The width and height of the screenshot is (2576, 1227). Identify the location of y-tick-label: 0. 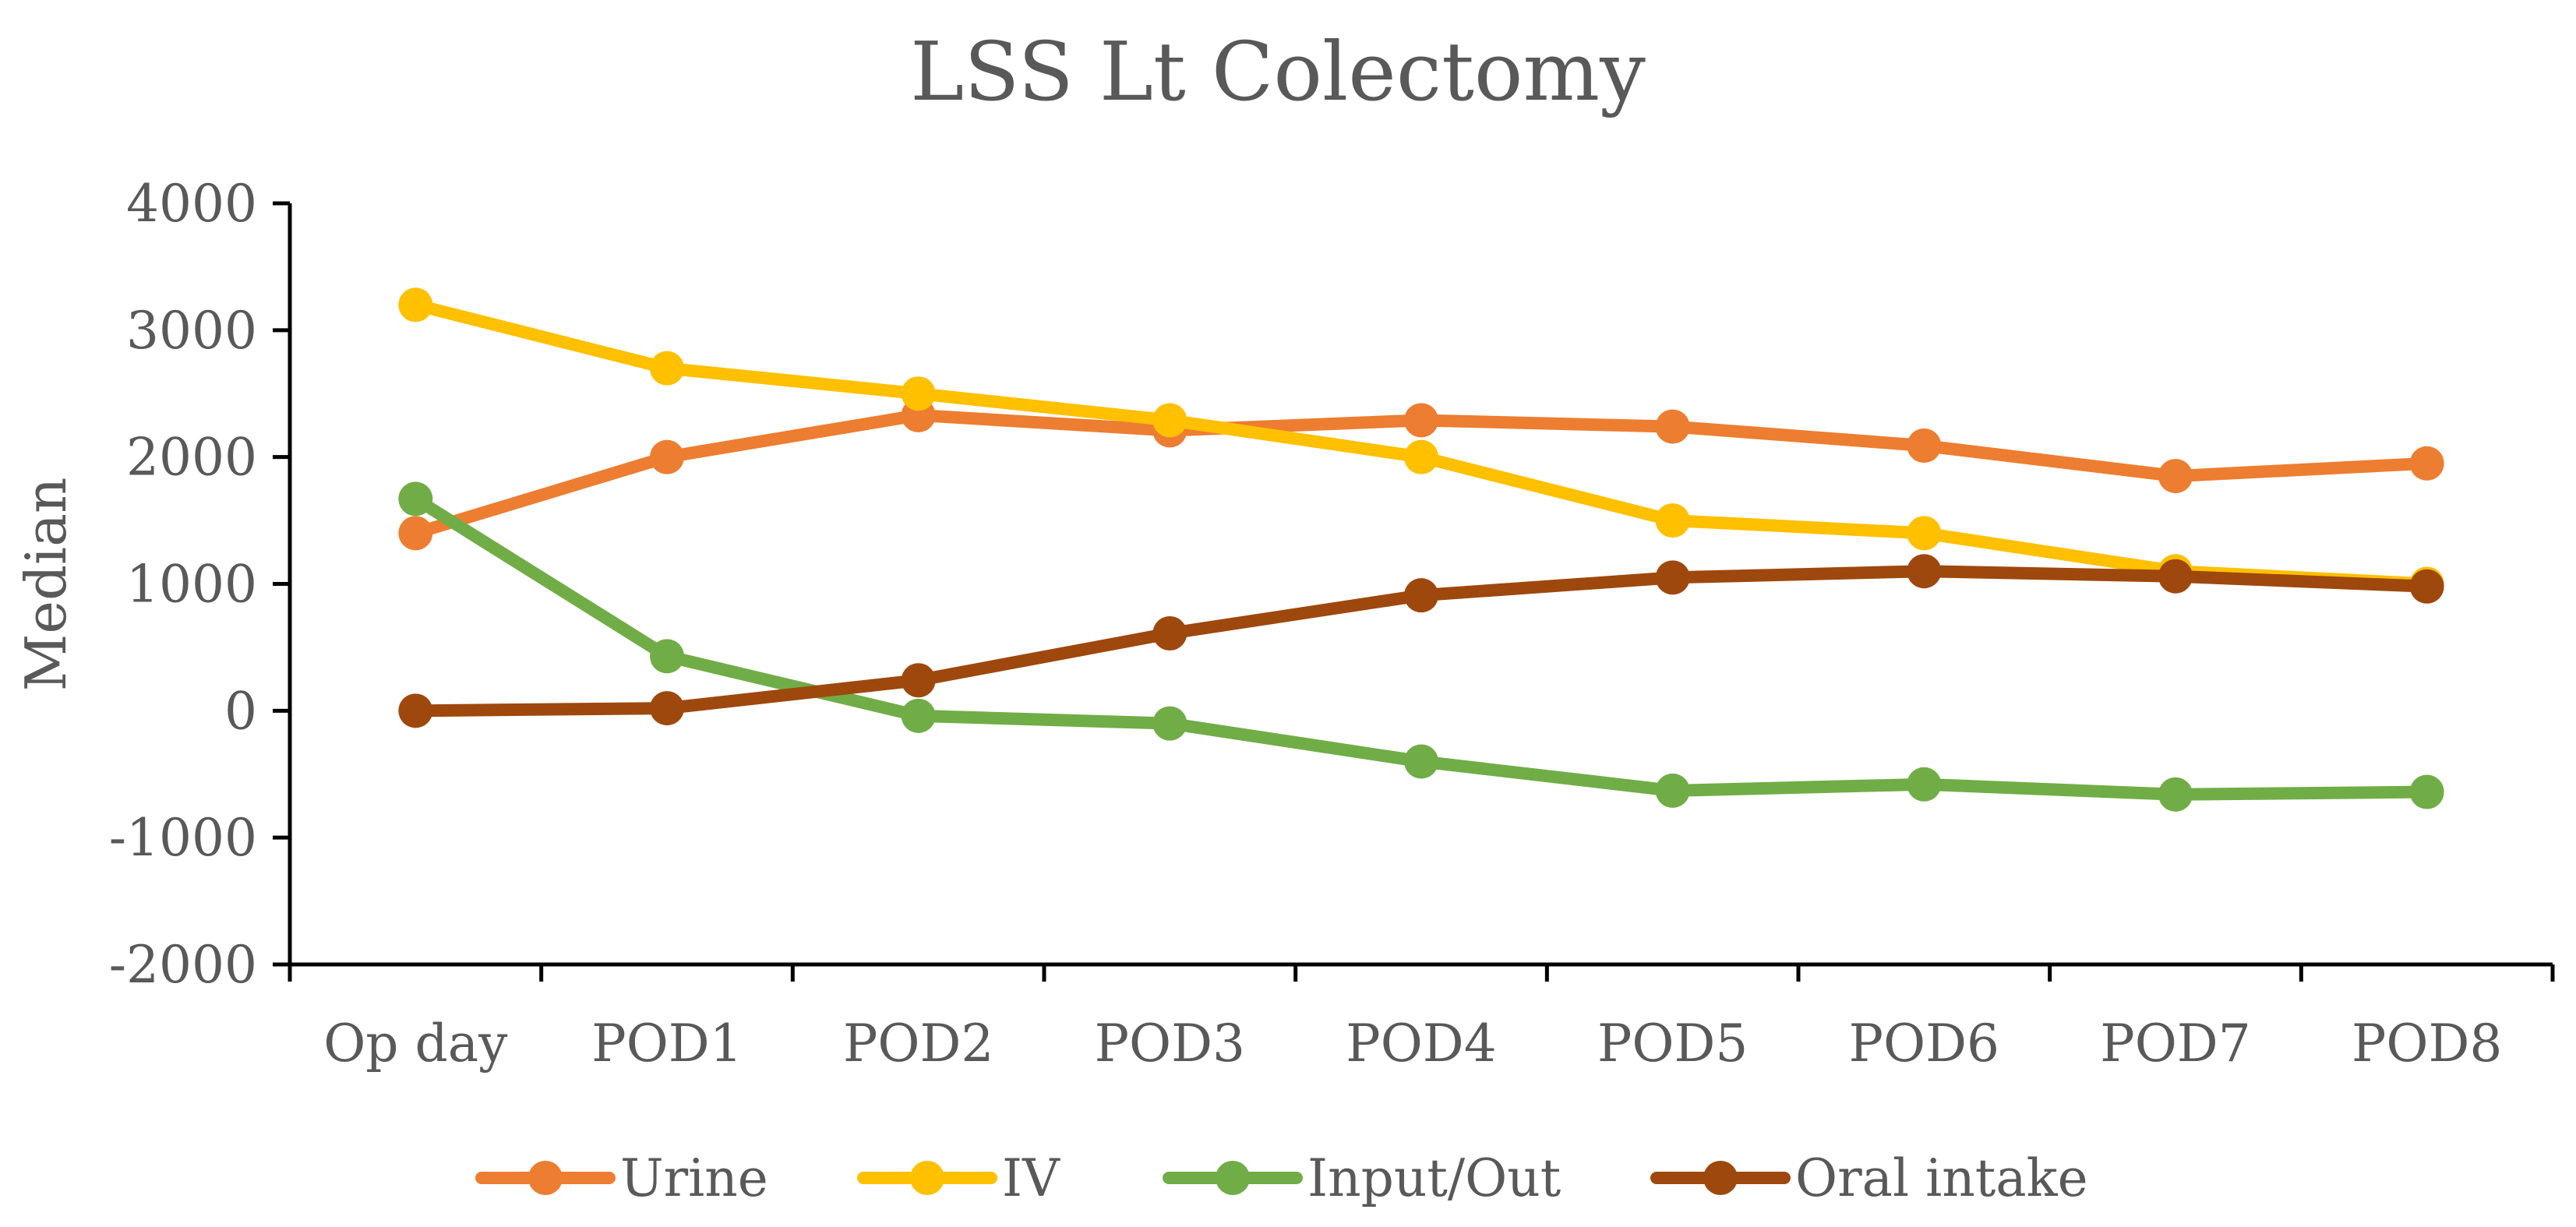
(240, 711).